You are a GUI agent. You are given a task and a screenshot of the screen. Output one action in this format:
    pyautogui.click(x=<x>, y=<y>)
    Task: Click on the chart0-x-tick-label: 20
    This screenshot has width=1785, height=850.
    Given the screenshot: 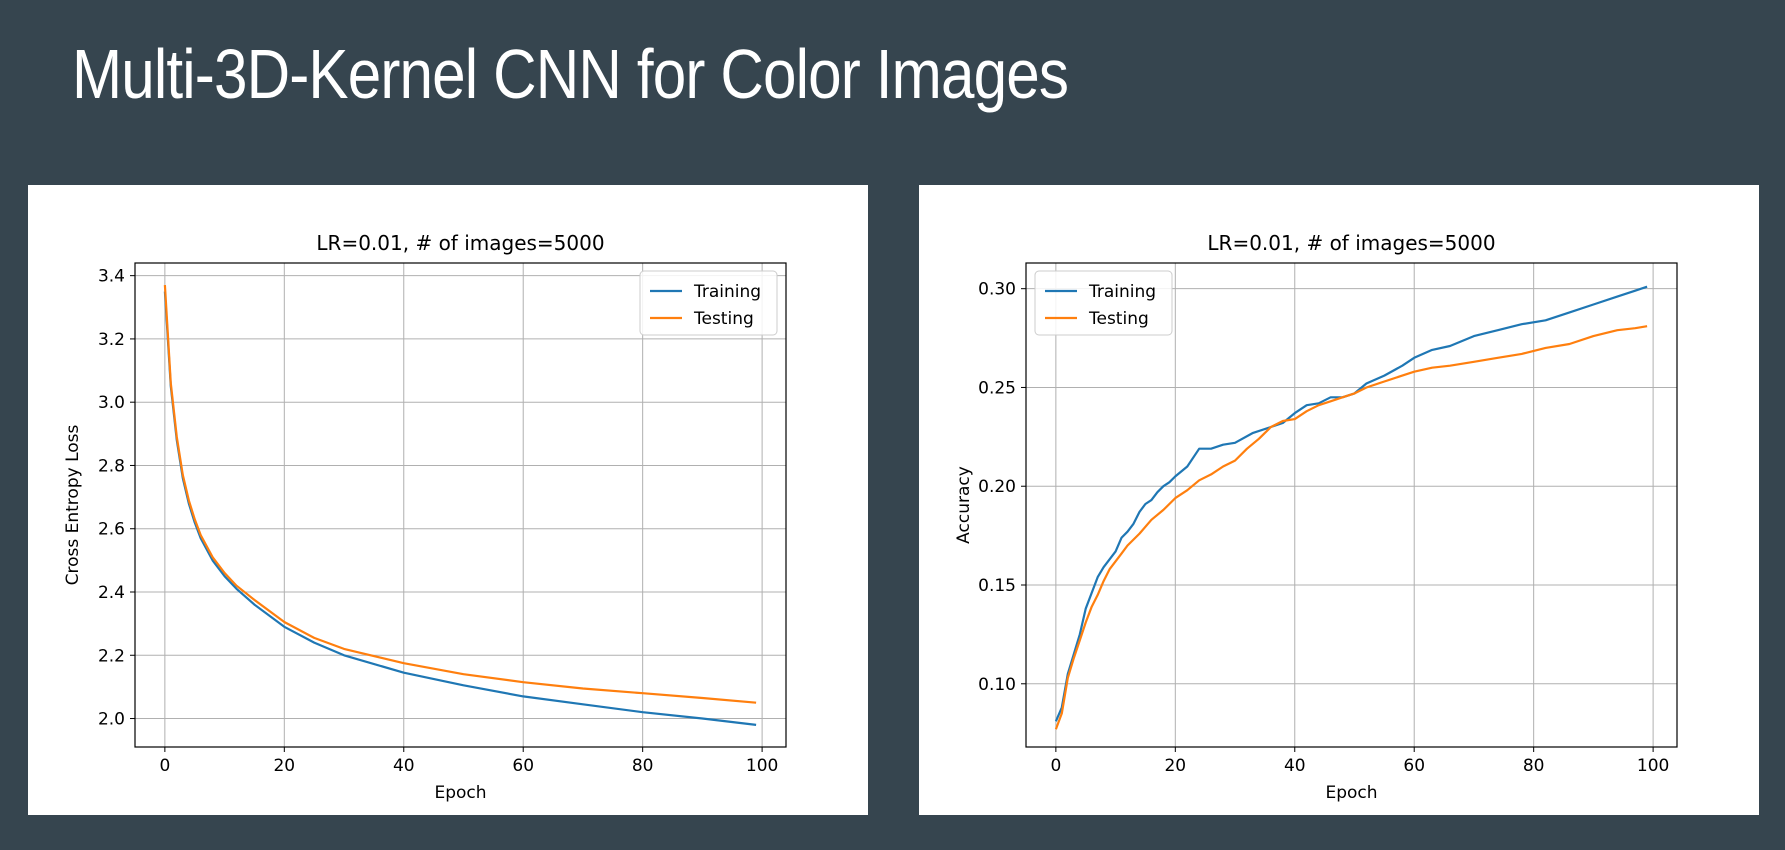 What is the action you would take?
    pyautogui.click(x=284, y=766)
    